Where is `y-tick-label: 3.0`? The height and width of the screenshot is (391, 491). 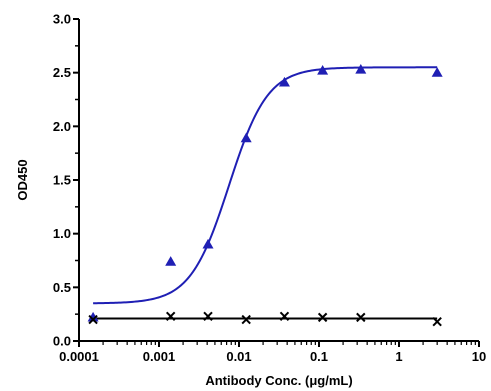
y-tick-label: 3.0 is located at coordinates (62, 19).